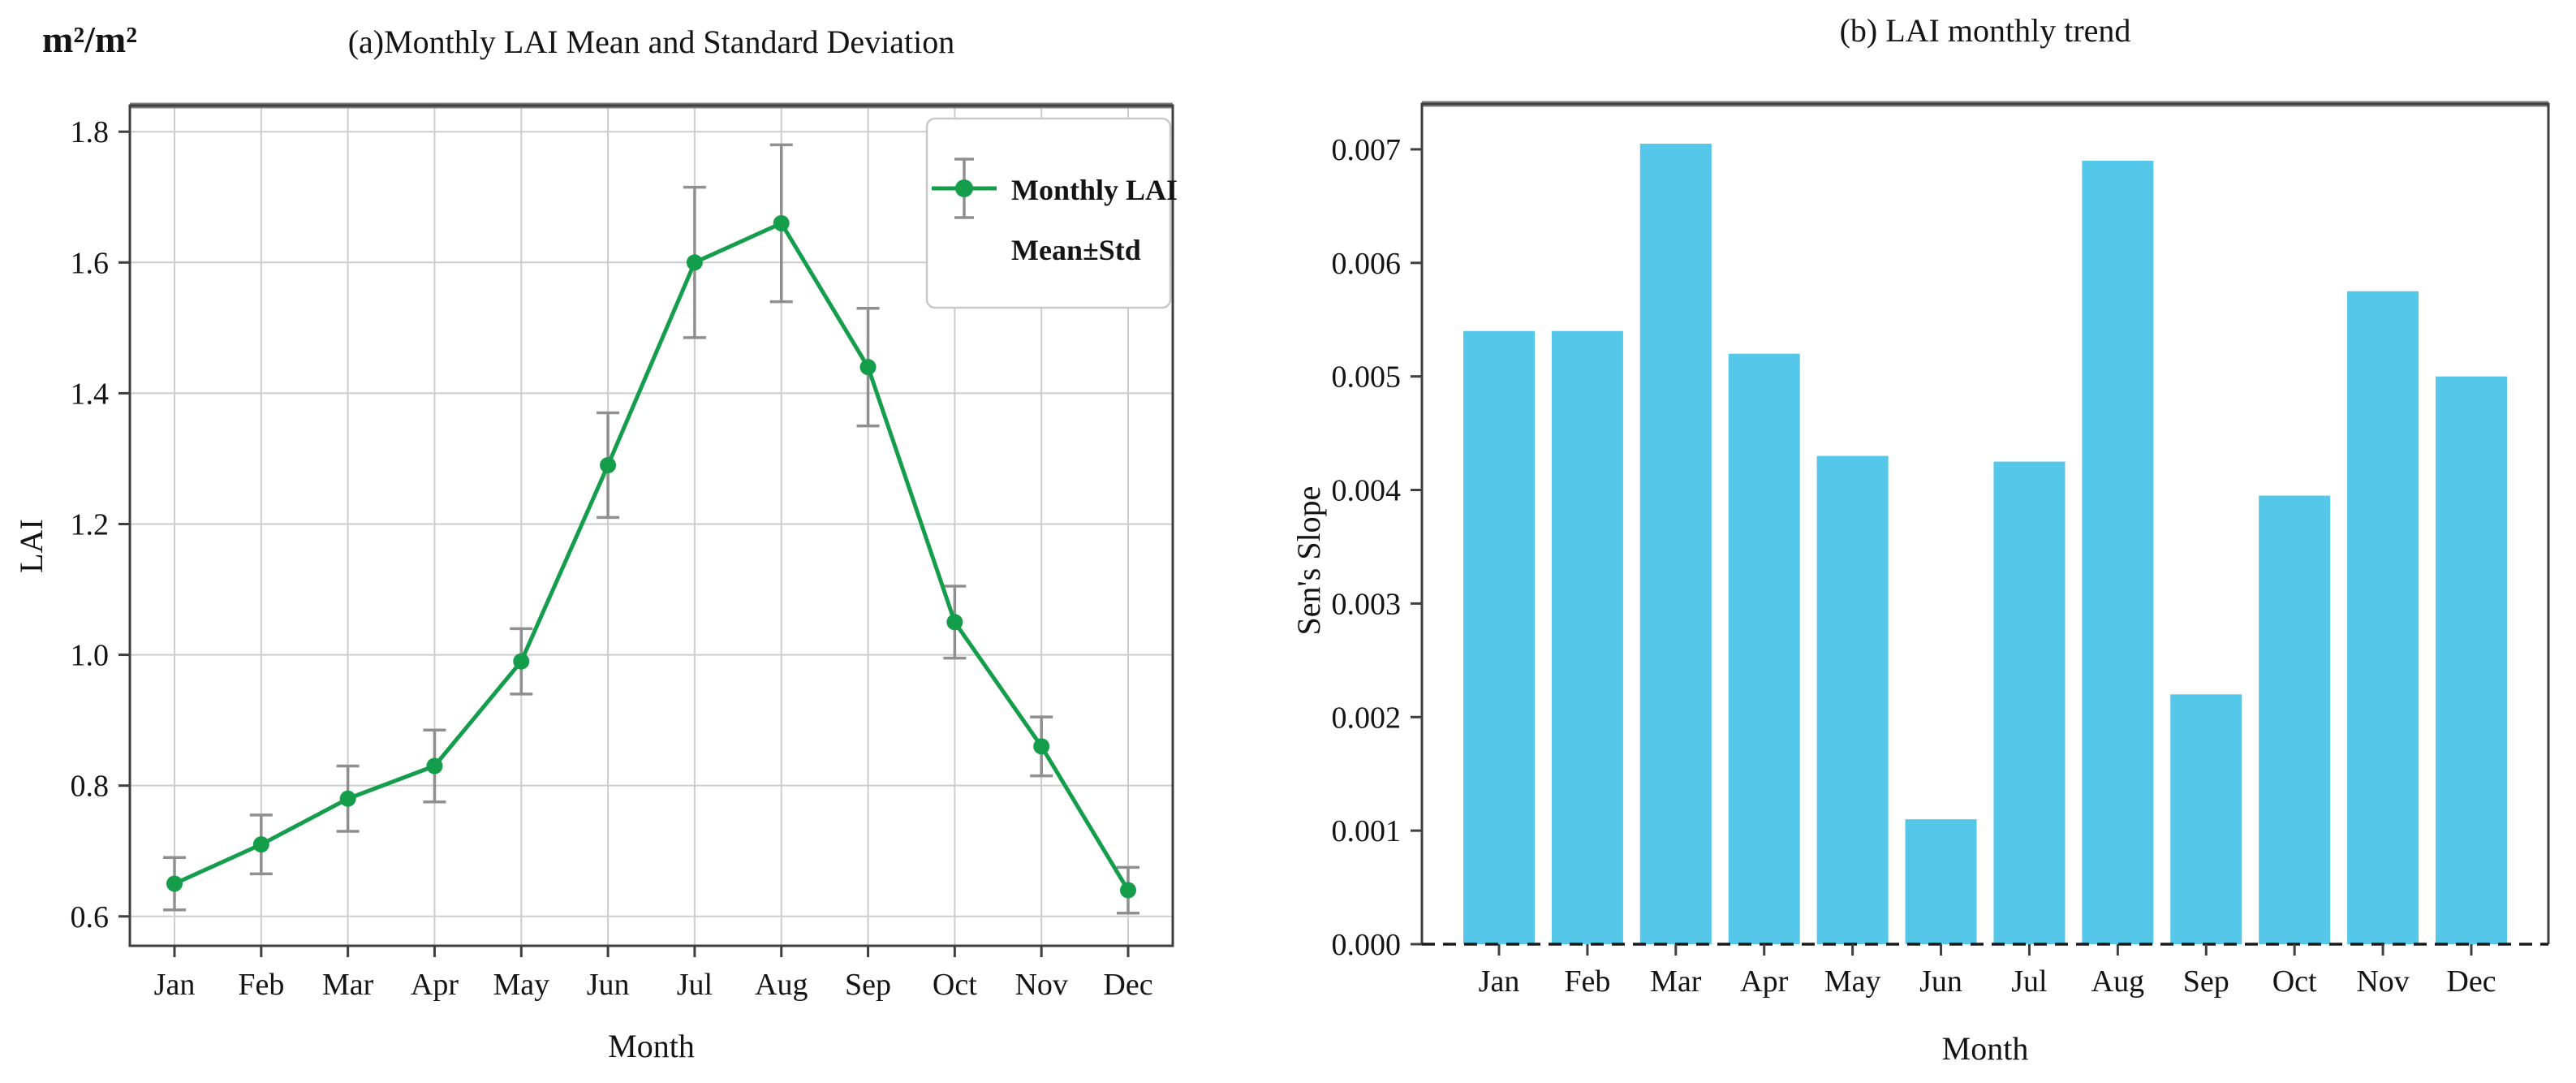 Image resolution: width=2576 pixels, height=1083 pixels. I want to click on legend-label-line1: Monthly LAI, so click(1094, 190).